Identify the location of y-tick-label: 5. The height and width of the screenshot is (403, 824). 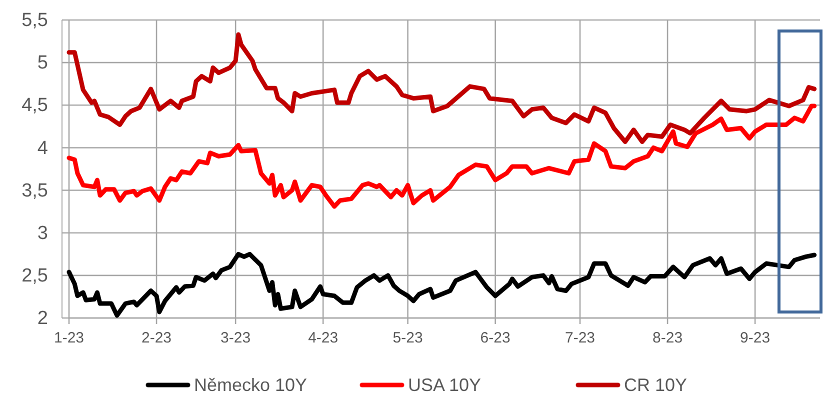
(42, 63).